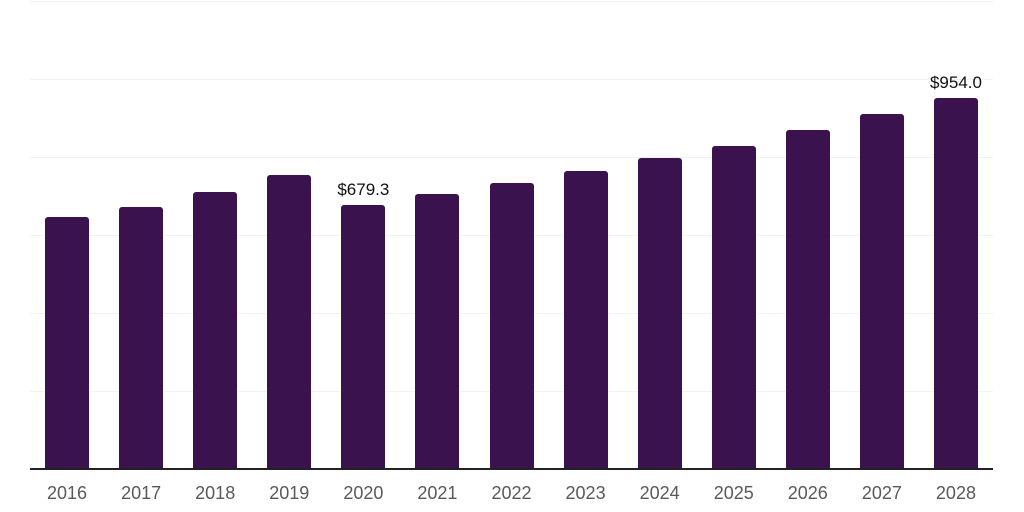 This screenshot has height=512, width=1024. I want to click on x-axis-label-2020: 2020, so click(363, 493).